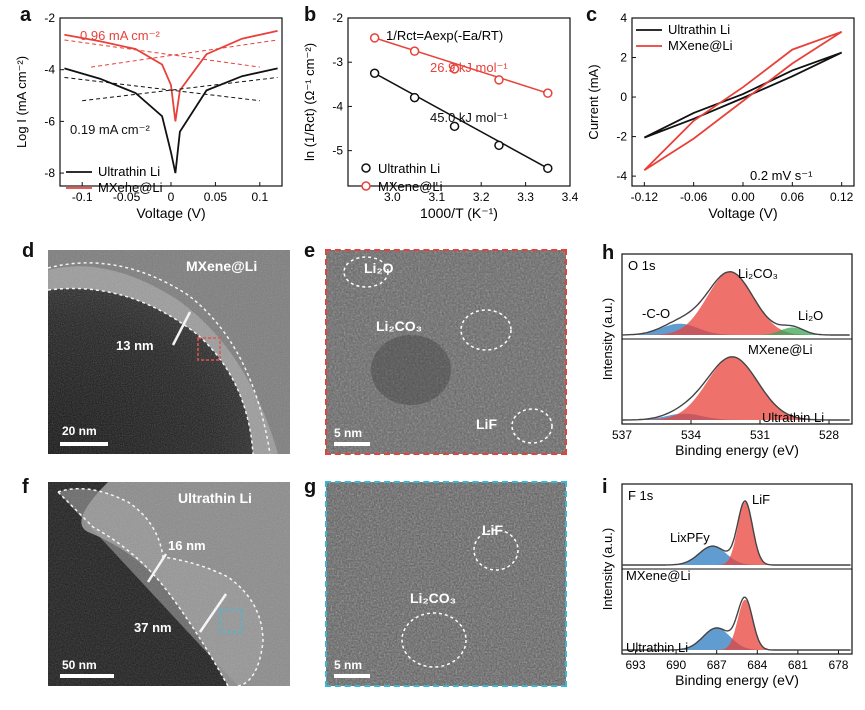 The height and width of the screenshot is (710, 865). I want to click on panel-letter-e: e, so click(310, 251).